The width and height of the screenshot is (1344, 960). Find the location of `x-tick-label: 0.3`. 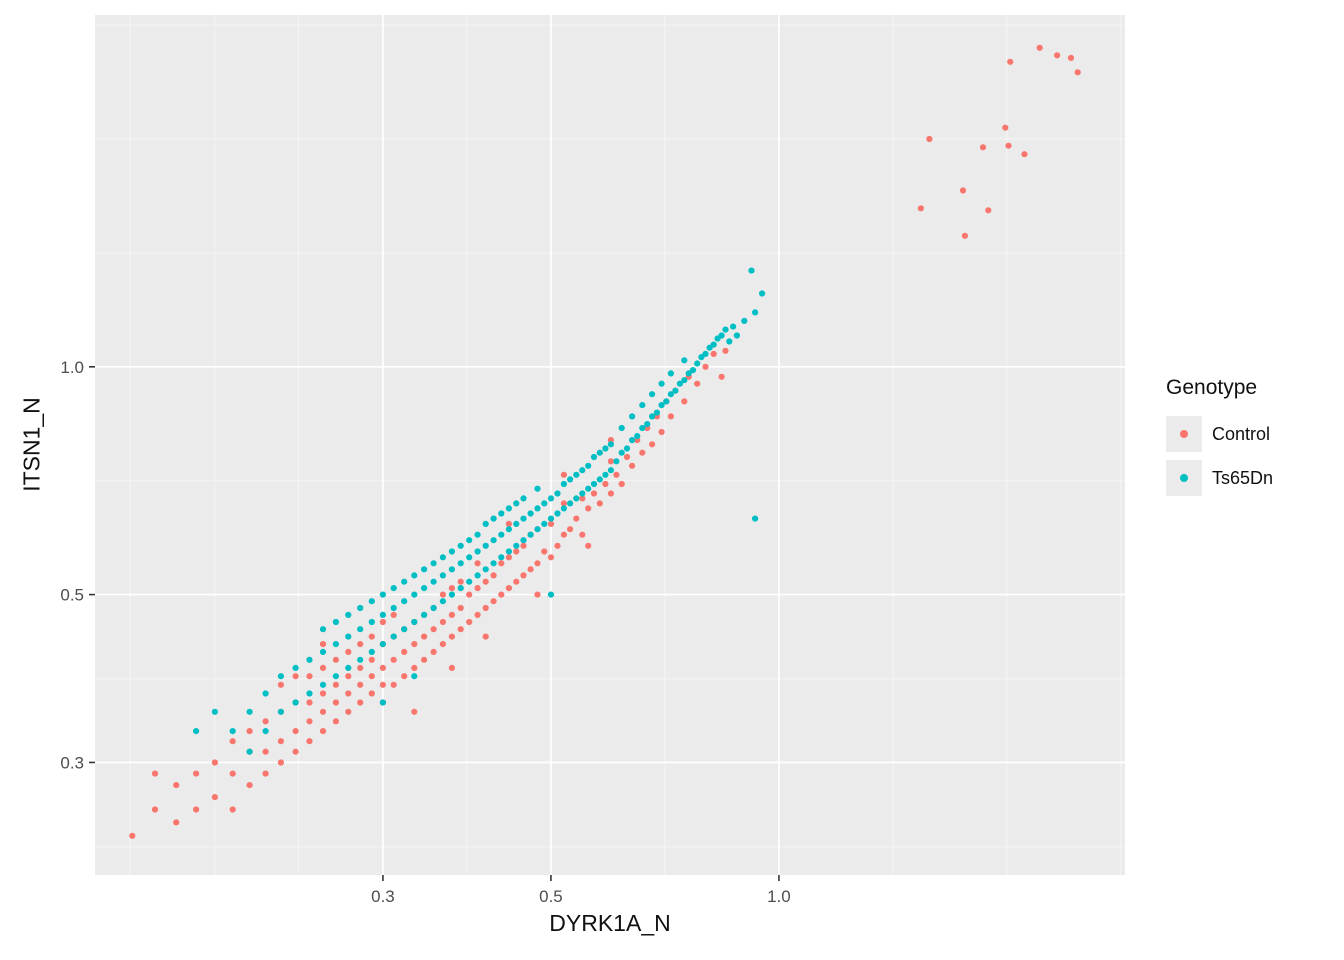

x-tick-label: 0.3 is located at coordinates (383, 896).